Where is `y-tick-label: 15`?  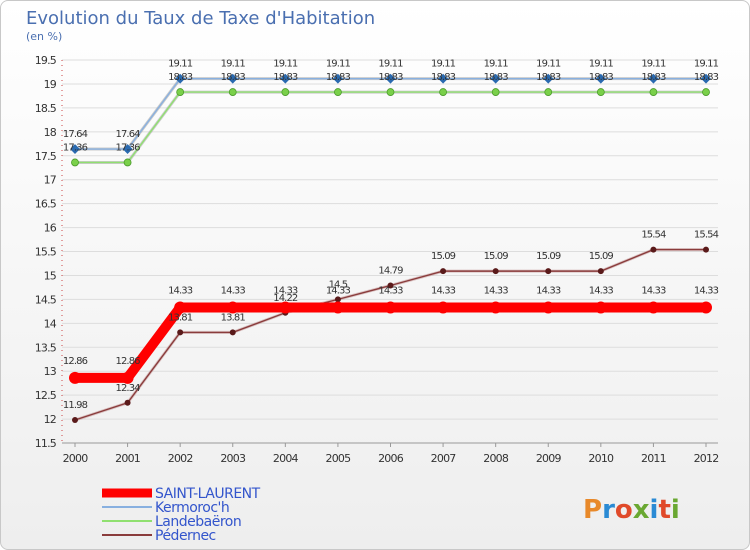 y-tick-label: 15 is located at coordinates (50, 275).